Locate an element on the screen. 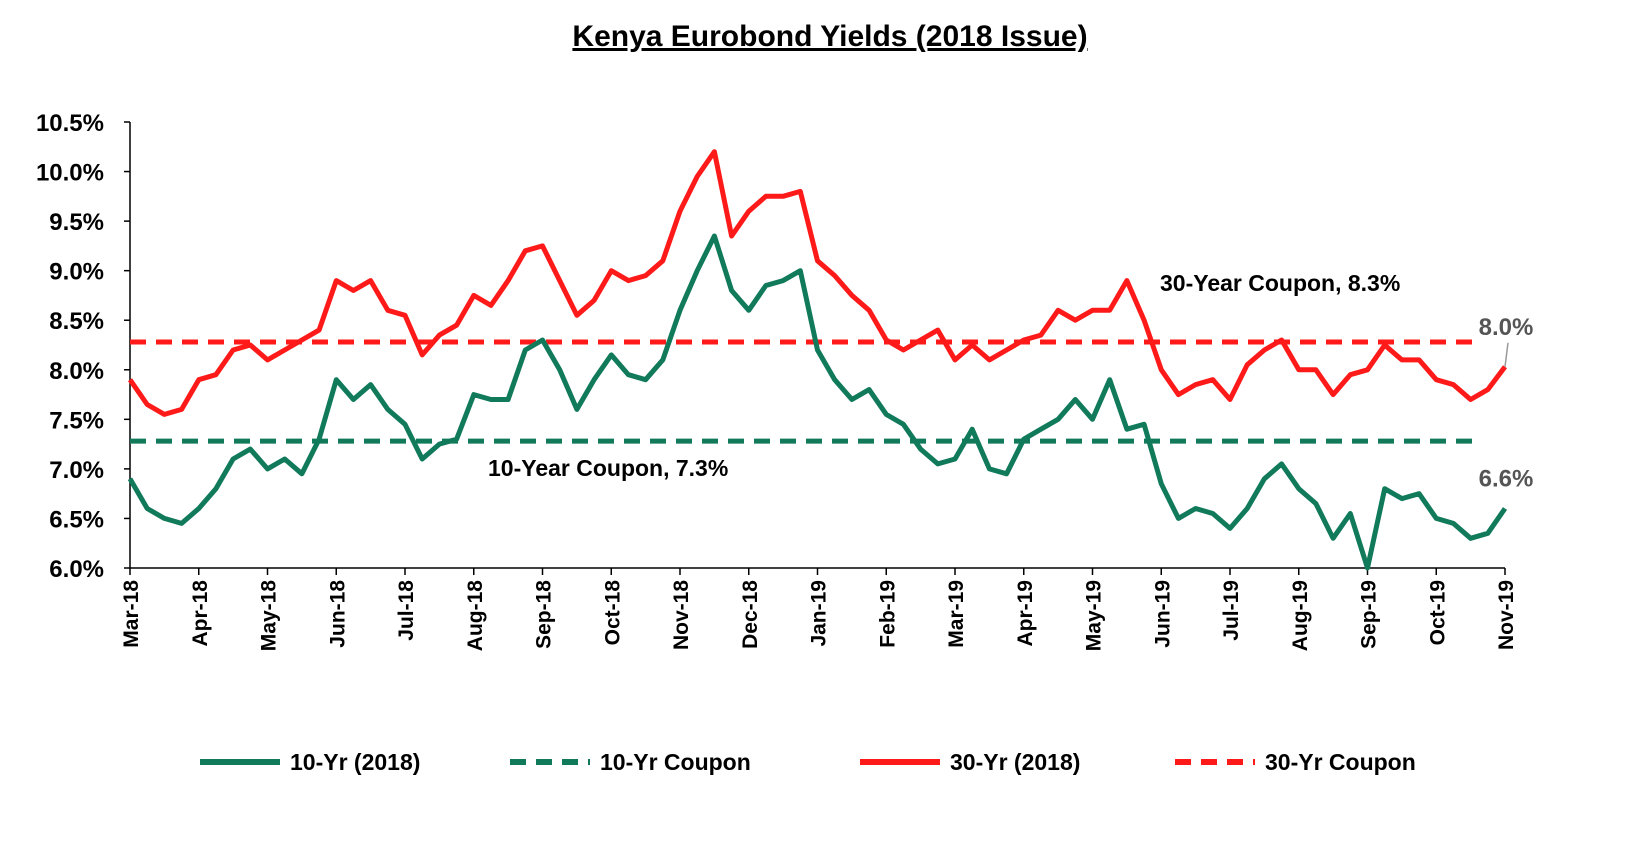 The image size is (1650, 845). y-tick-label: 9.5% is located at coordinates (76, 222).